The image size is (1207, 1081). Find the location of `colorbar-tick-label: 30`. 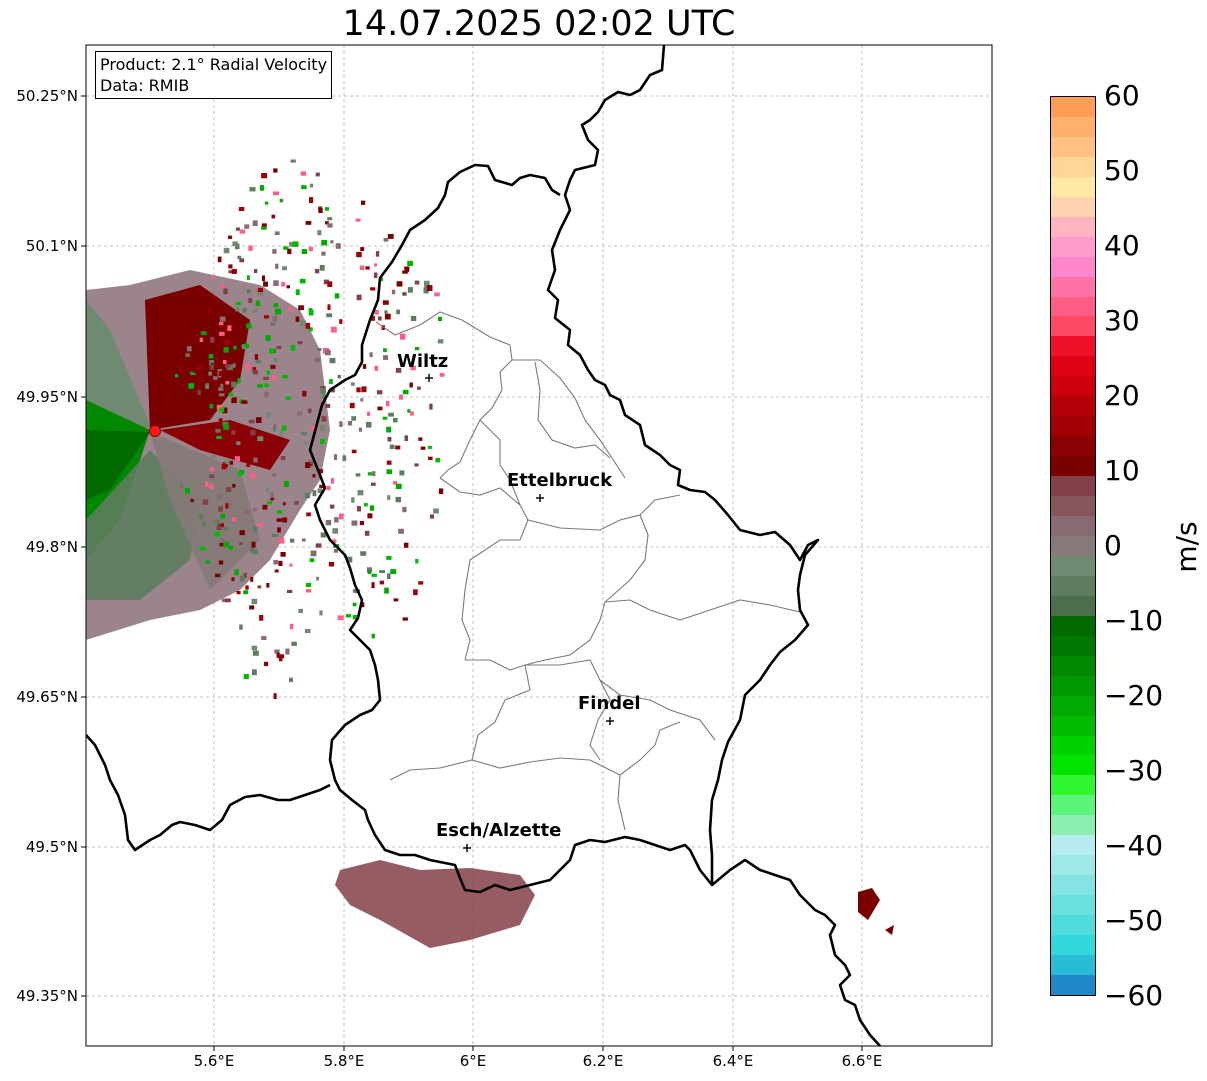

colorbar-tick-label: 30 is located at coordinates (1122, 320).